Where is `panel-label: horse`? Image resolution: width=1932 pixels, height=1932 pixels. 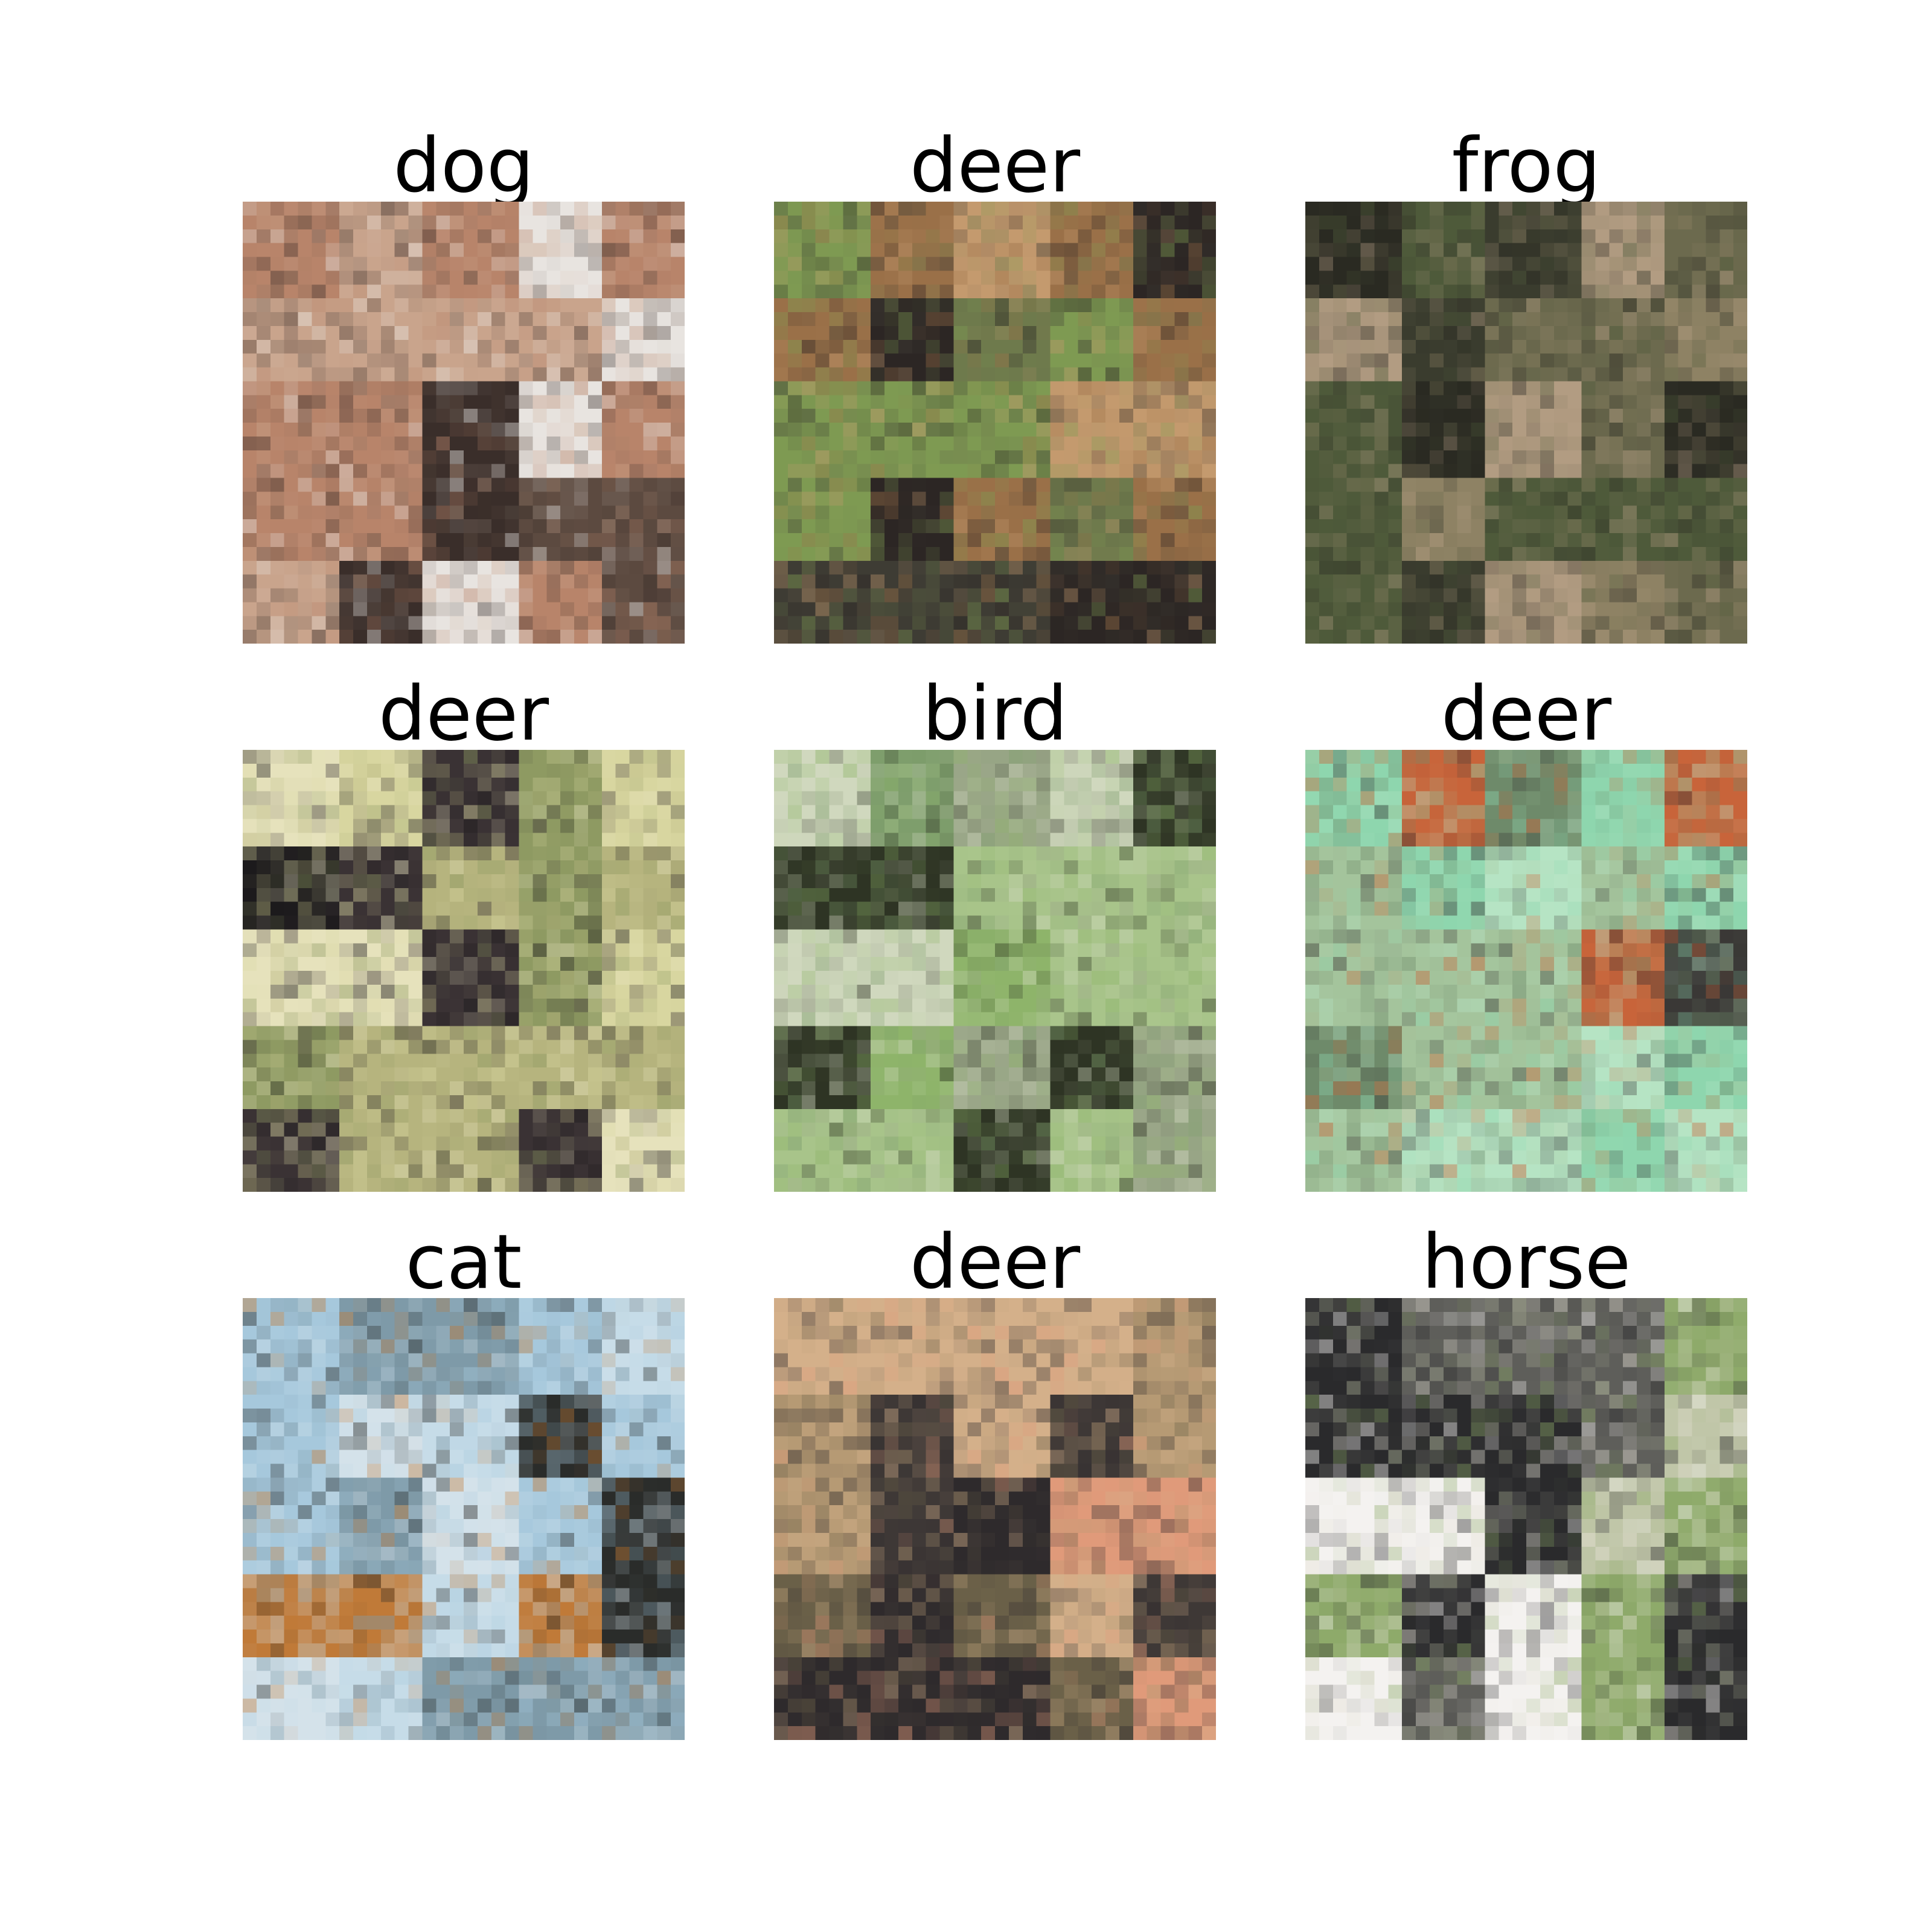
panel-label: horse is located at coordinates (1526, 1262).